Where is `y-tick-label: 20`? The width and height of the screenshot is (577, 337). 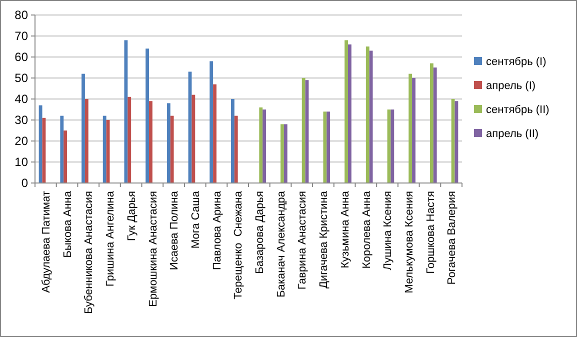 y-tick-label: 20 is located at coordinates (21, 141).